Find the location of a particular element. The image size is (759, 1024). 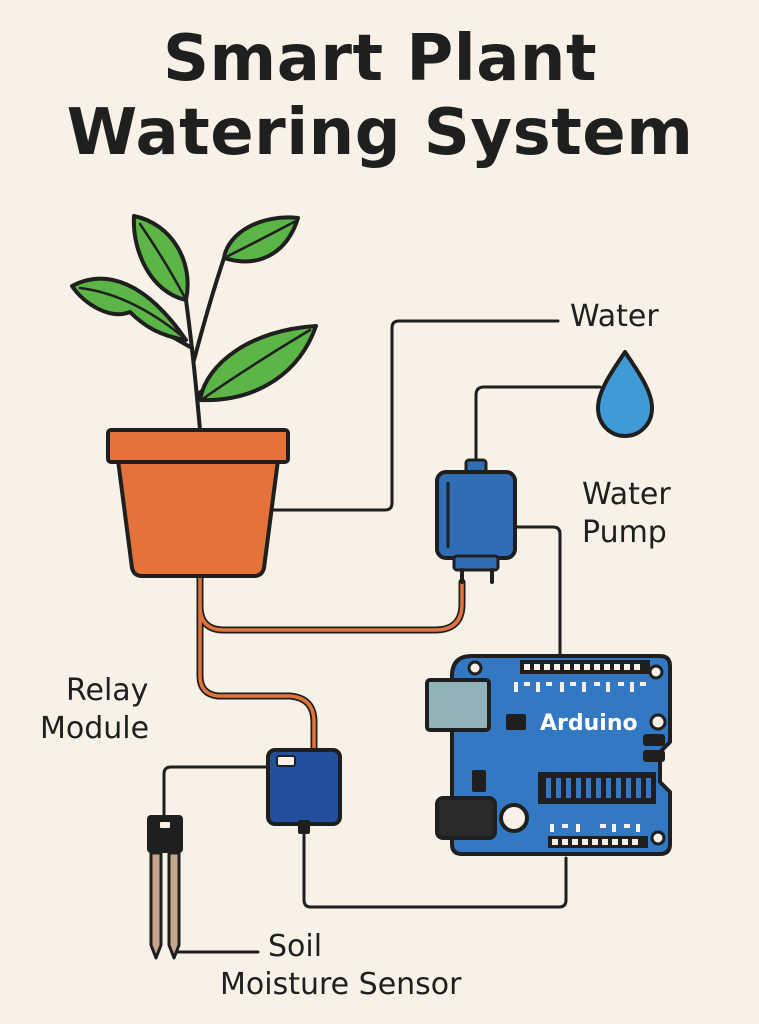

soil-moisture-sensor-label: Soil Moisture Sensor is located at coordinates (340, 966).